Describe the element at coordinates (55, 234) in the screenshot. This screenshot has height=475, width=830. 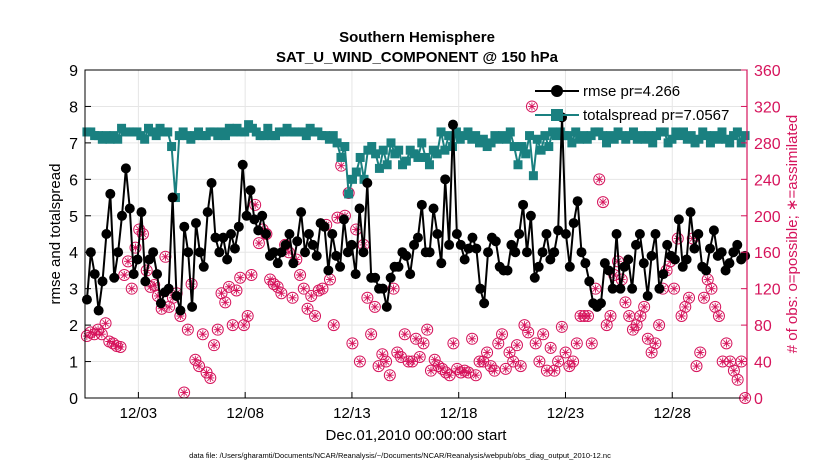
I see `y-axis-label: rmse and totalspread` at that location.